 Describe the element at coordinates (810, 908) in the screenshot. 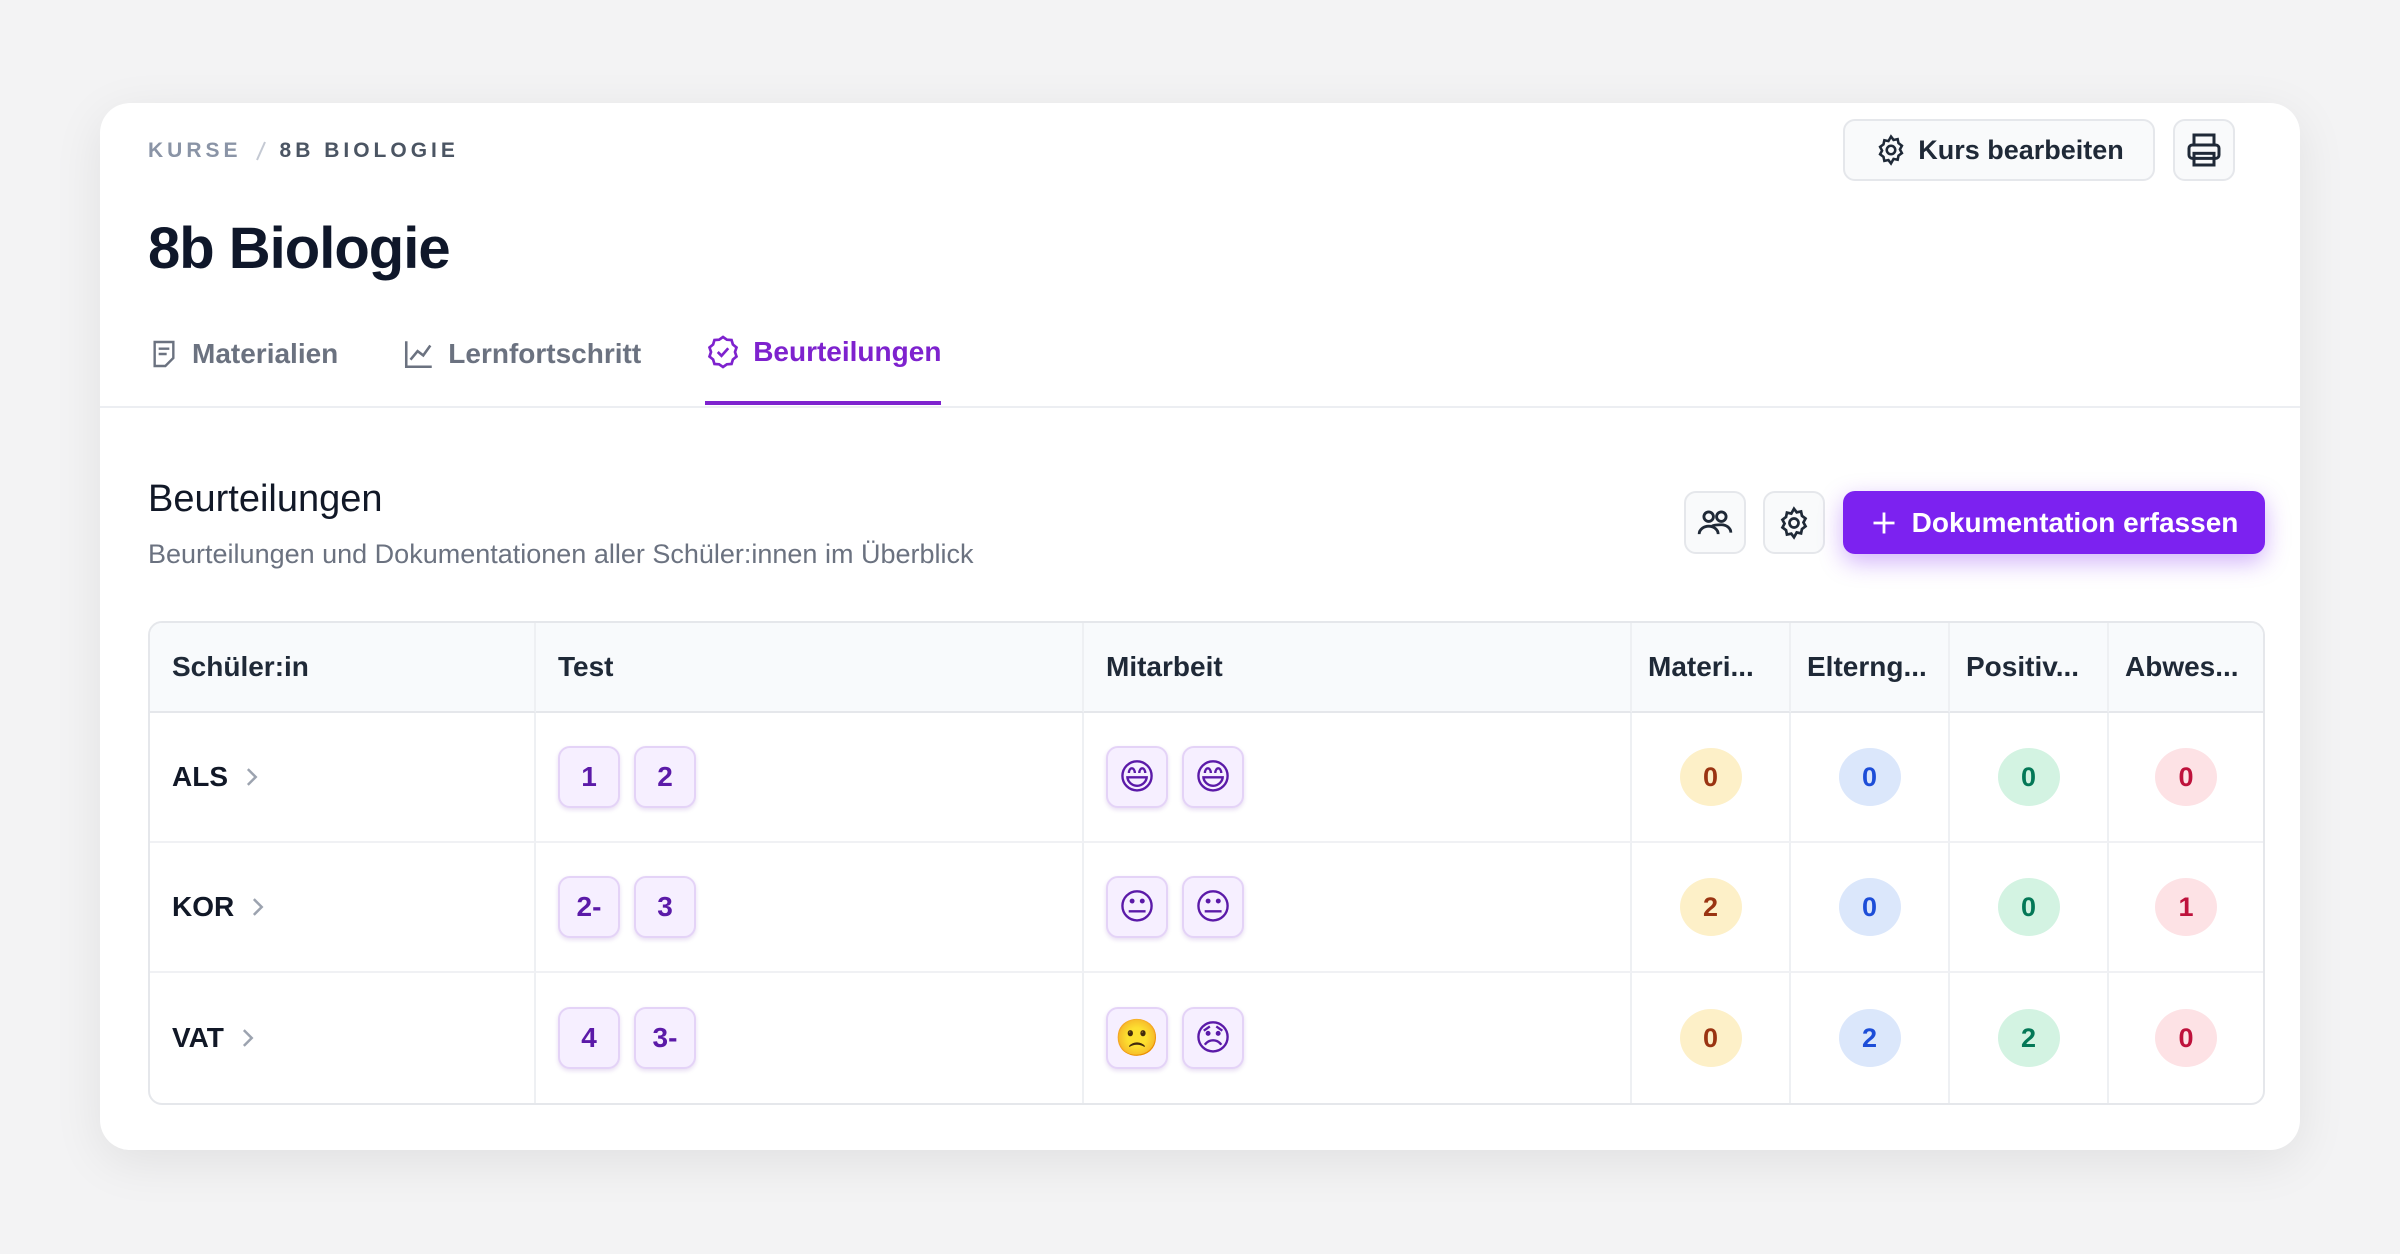

I see `test-cell: 2- 3` at that location.